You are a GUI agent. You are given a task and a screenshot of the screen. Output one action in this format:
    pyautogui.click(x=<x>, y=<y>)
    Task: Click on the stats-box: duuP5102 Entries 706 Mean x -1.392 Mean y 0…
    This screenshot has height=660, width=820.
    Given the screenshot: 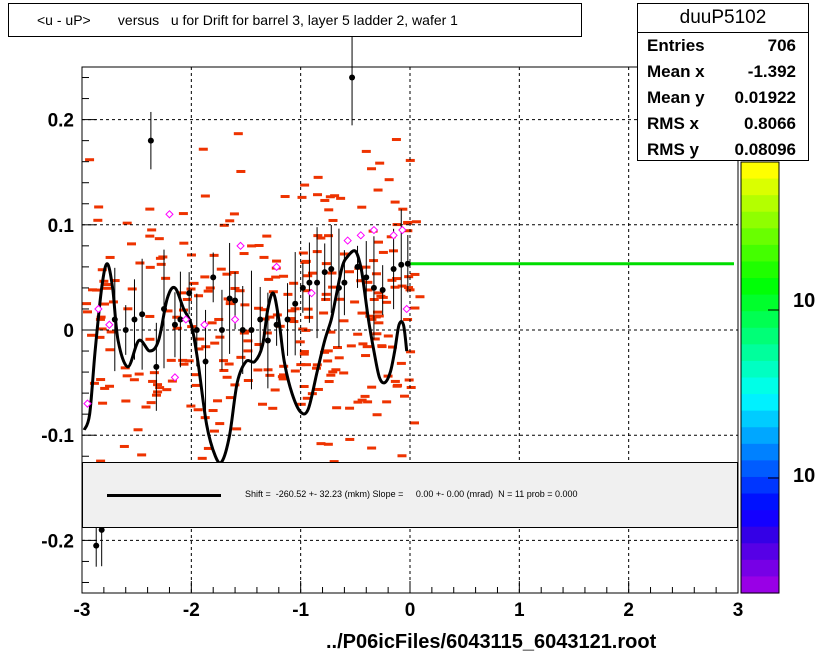 What is the action you would take?
    pyautogui.click(x=723, y=82)
    